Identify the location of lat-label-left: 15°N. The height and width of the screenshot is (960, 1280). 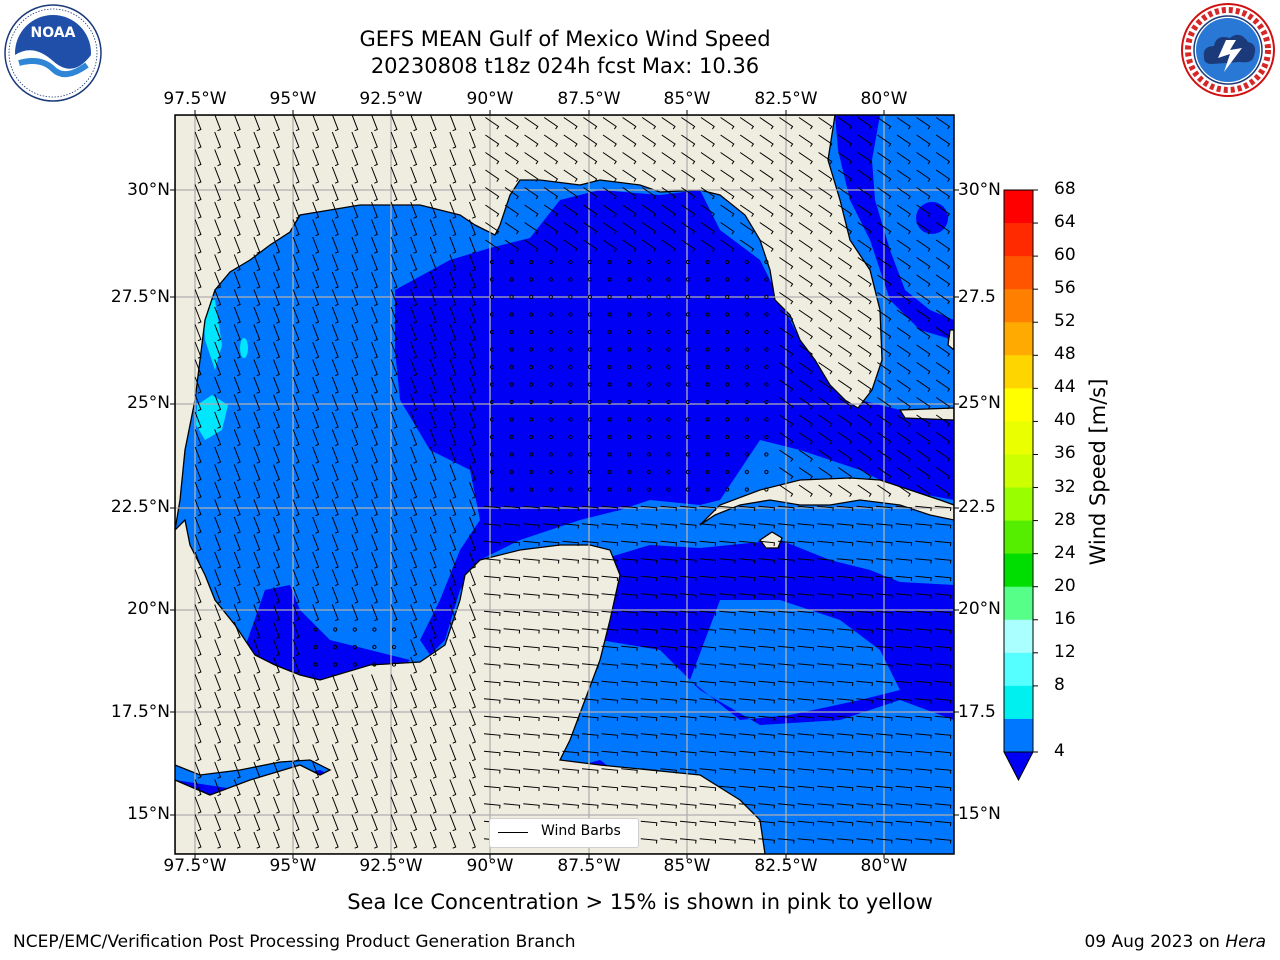
(148, 814).